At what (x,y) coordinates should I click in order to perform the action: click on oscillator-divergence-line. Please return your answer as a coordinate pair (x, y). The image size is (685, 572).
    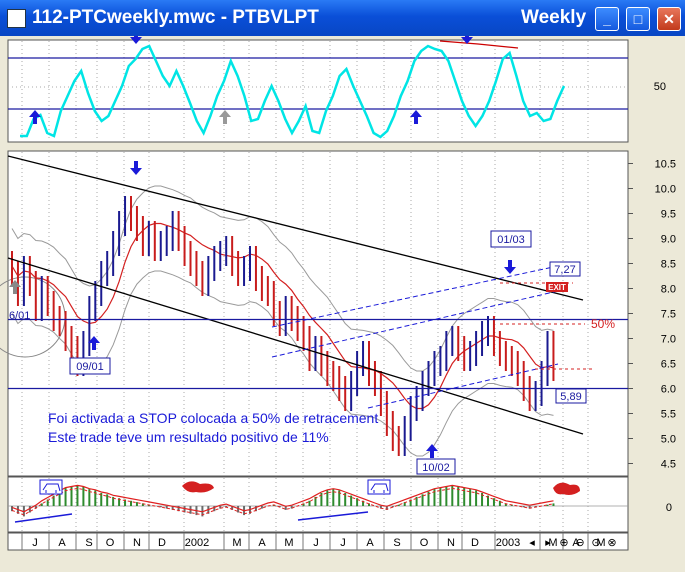
    Looking at the image, I should click on (479, 44).